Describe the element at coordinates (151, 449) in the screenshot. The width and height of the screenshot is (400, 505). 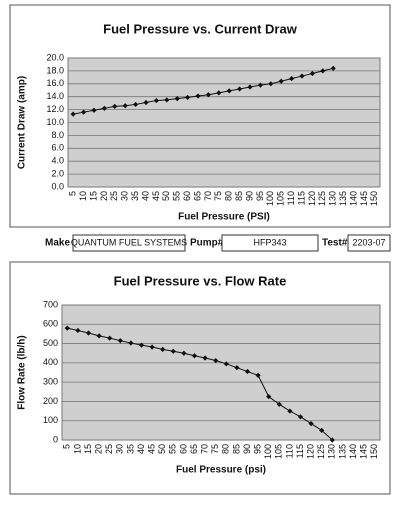
I see `x-tick-label: 45` at that location.